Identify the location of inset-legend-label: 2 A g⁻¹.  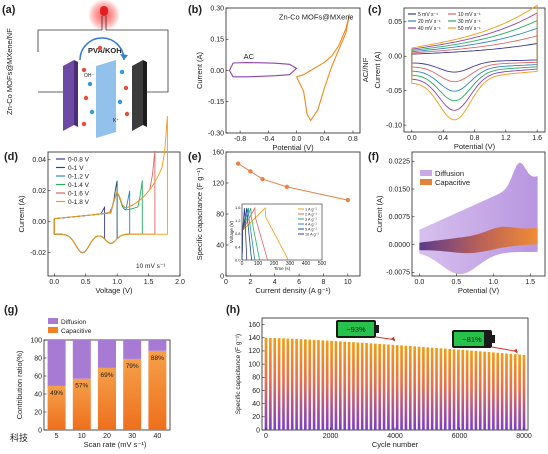
(311, 215).